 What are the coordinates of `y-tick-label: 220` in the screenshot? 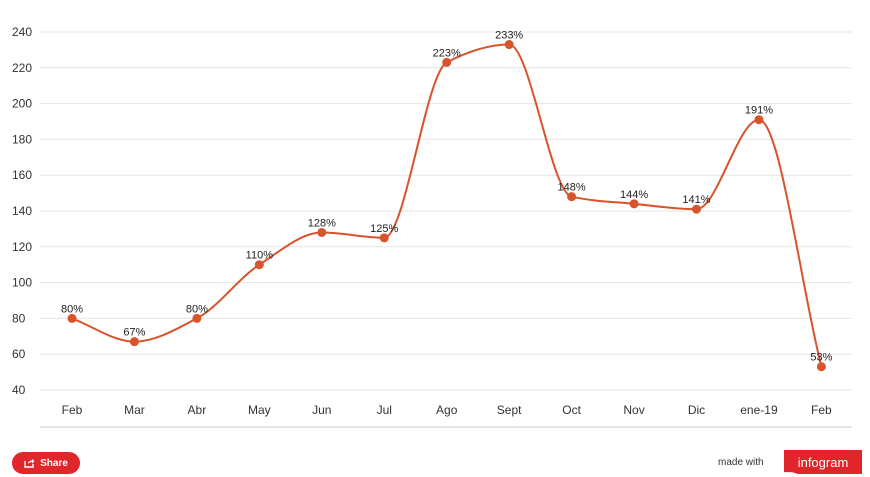 It's located at (22, 68).